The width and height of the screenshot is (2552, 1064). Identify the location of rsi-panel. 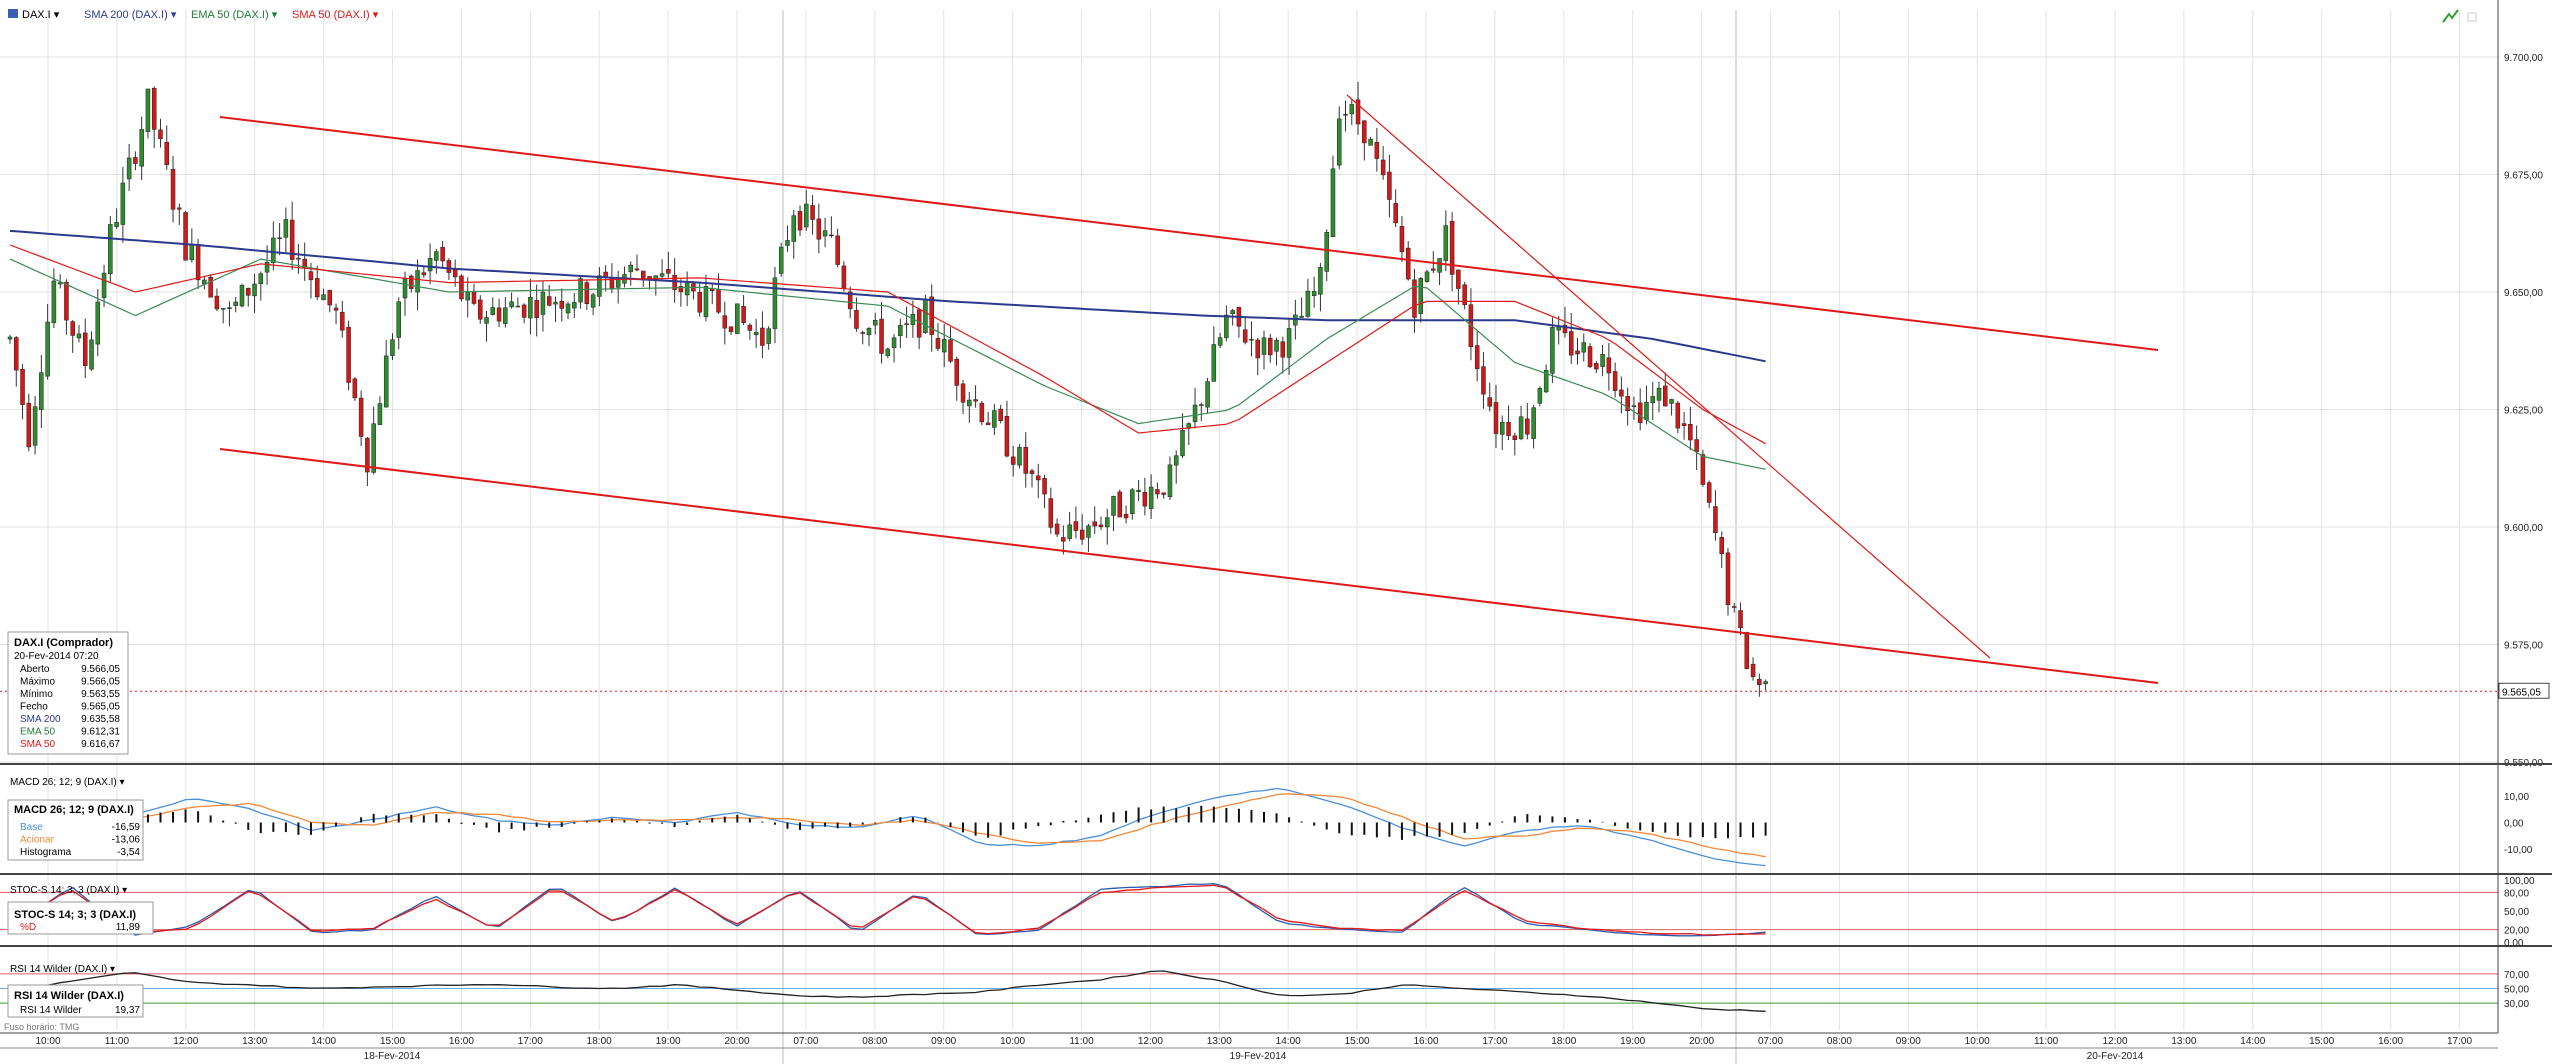
(1249, 991).